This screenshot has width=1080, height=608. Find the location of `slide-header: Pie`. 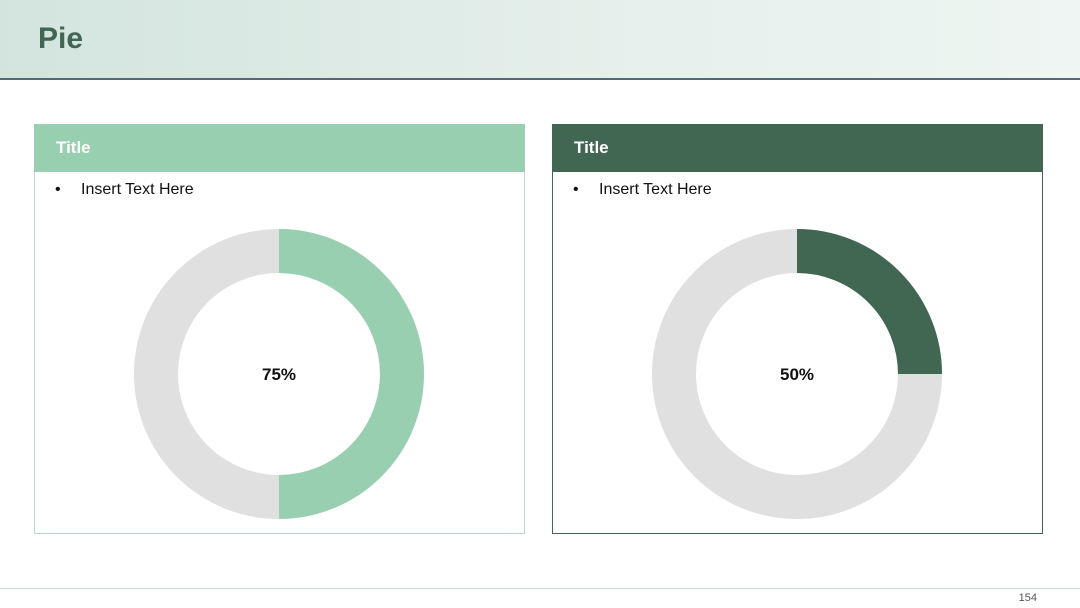

slide-header: Pie is located at coordinates (540, 40).